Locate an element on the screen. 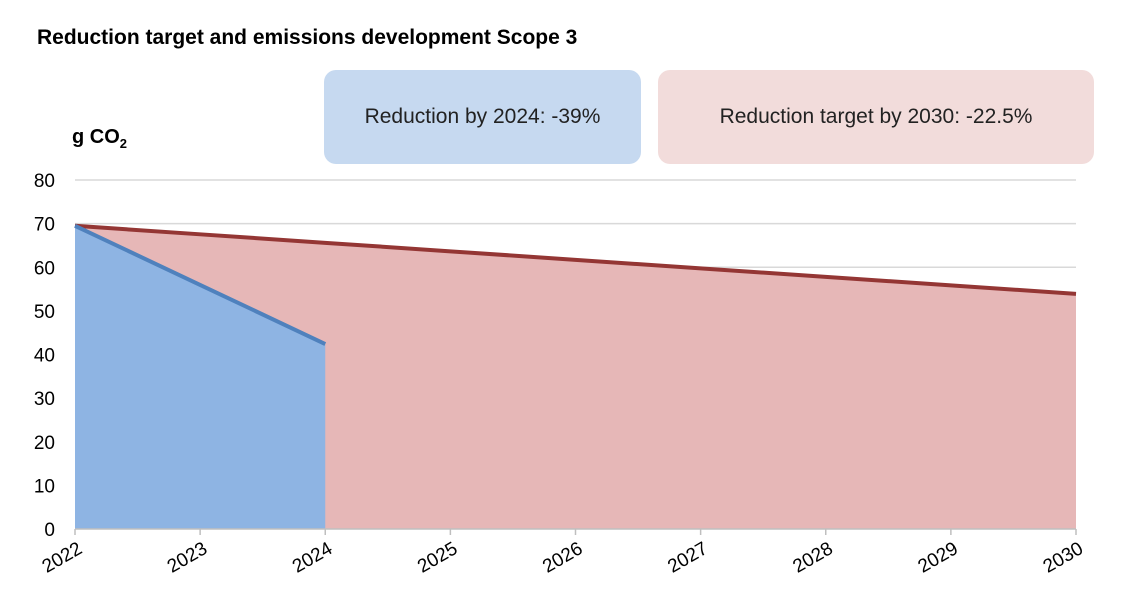 This screenshot has height=595, width=1125. y-tick-label: 0 is located at coordinates (49, 530).